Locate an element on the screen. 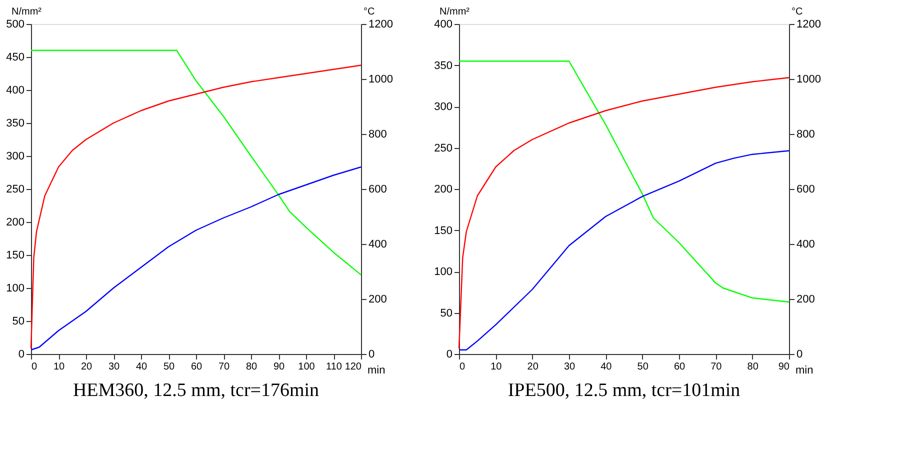 The width and height of the screenshot is (923, 463). text: IPE500, 12.5 mm, tcr=101min is located at coordinates (624, 390).